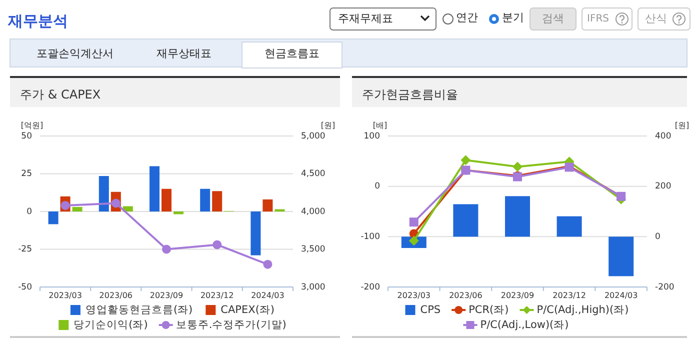  Describe the element at coordinates (380, 125) in the screenshot. I see `y-axis-title: [배]` at that location.